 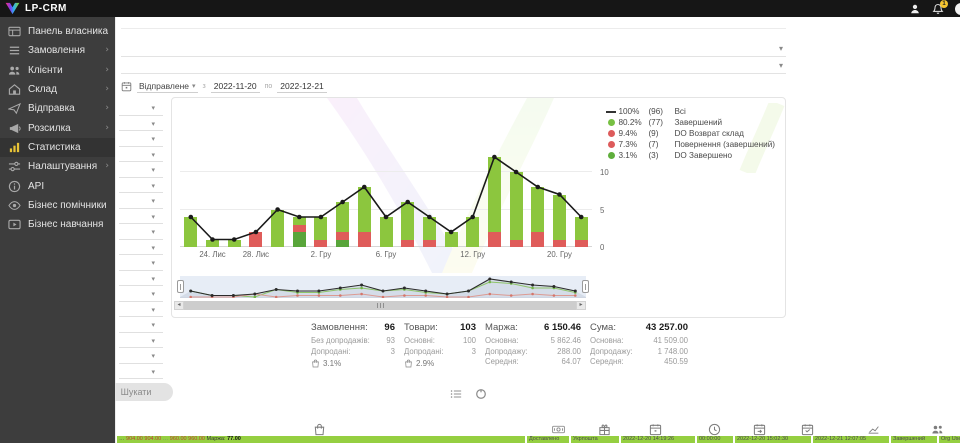 I want to click on filter-select-2: ▾, so click(x=453, y=67).